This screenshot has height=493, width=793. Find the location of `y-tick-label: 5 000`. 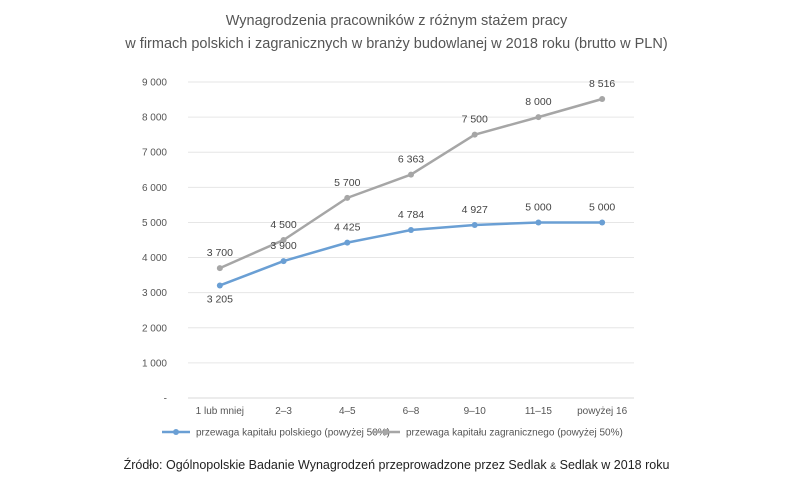

y-tick-label: 5 000 is located at coordinates (154, 223).